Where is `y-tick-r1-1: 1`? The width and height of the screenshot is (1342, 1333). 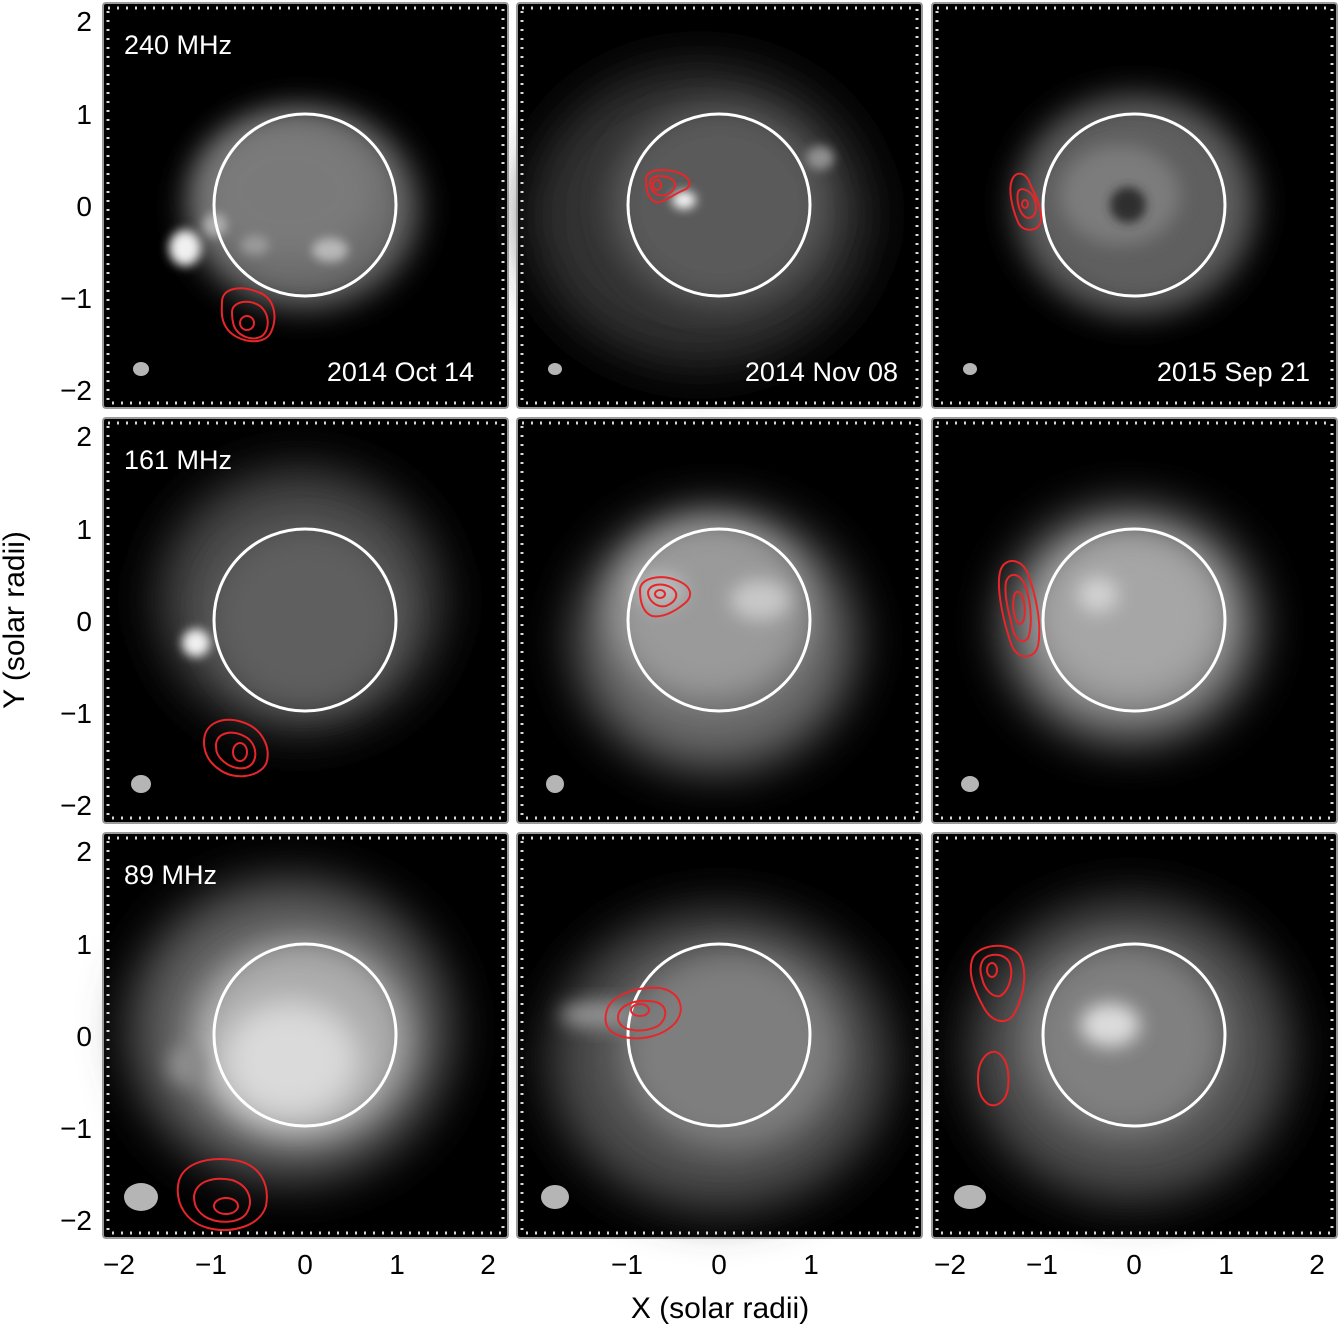 y-tick-r1-1: 1 is located at coordinates (84, 529).